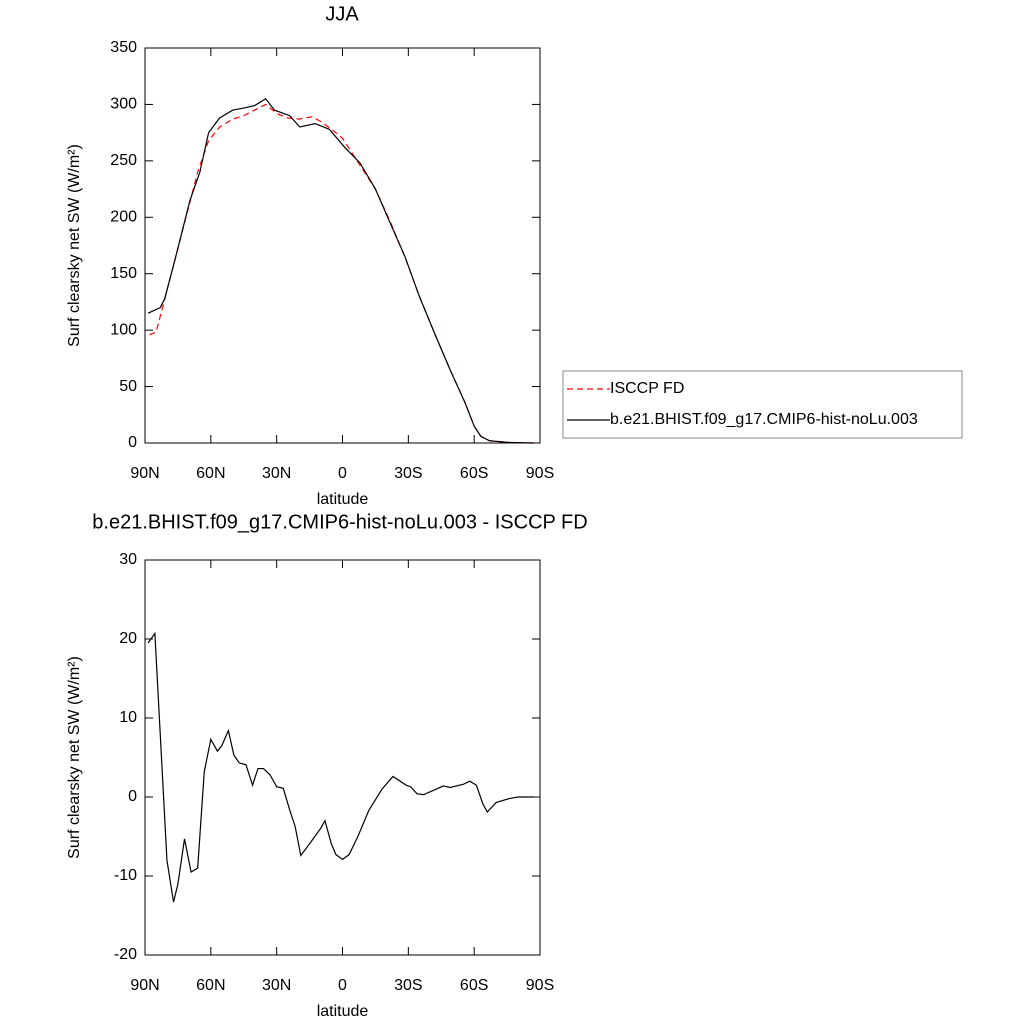  What do you see at coordinates (762, 404) in the screenshot?
I see `legend-box` at bounding box center [762, 404].